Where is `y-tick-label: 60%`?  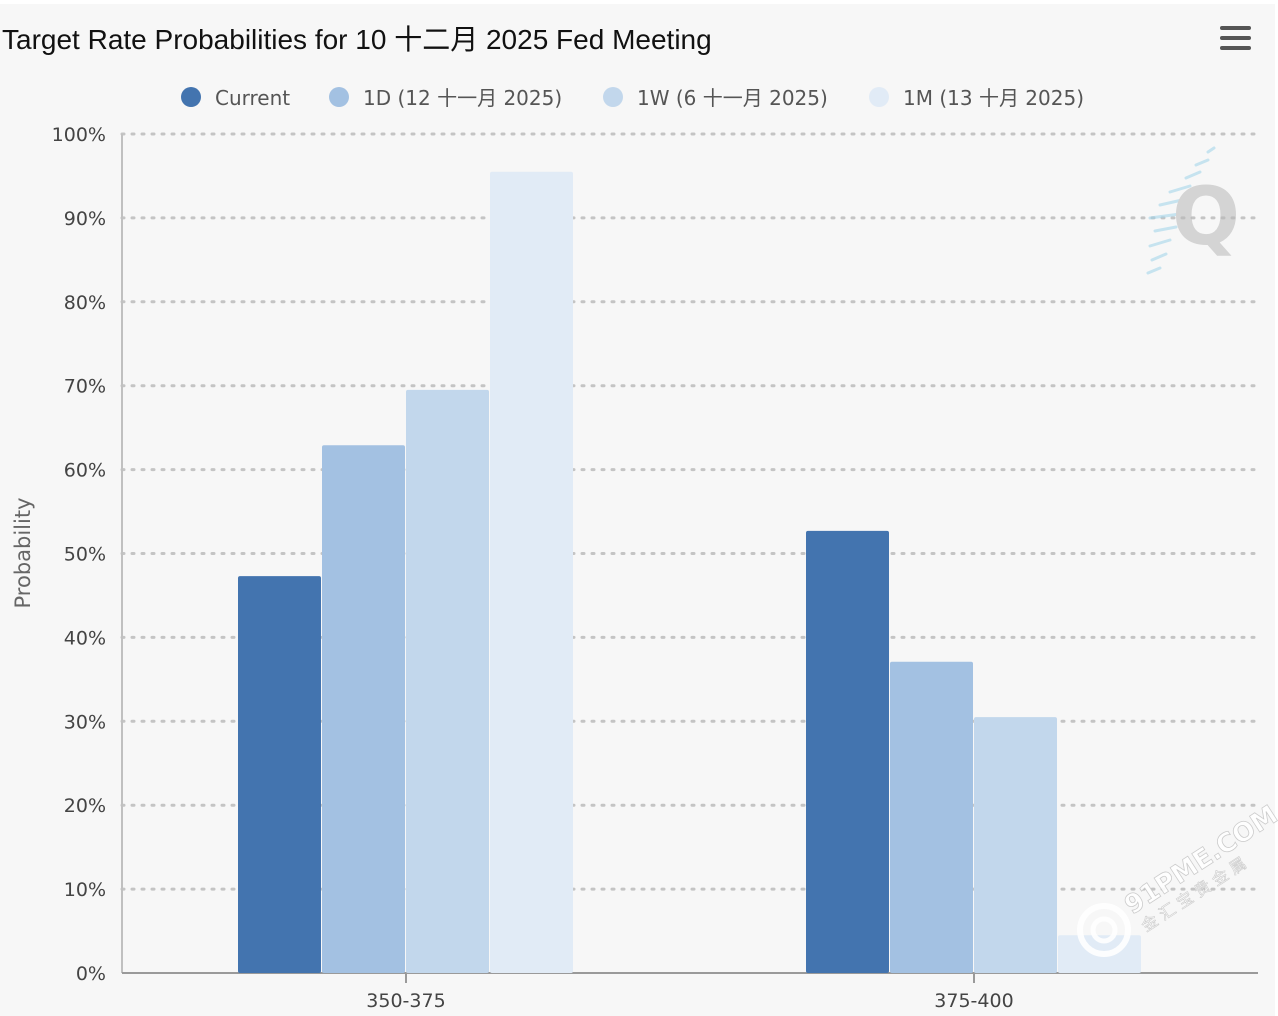 y-tick-label: 60% is located at coordinates (85, 471).